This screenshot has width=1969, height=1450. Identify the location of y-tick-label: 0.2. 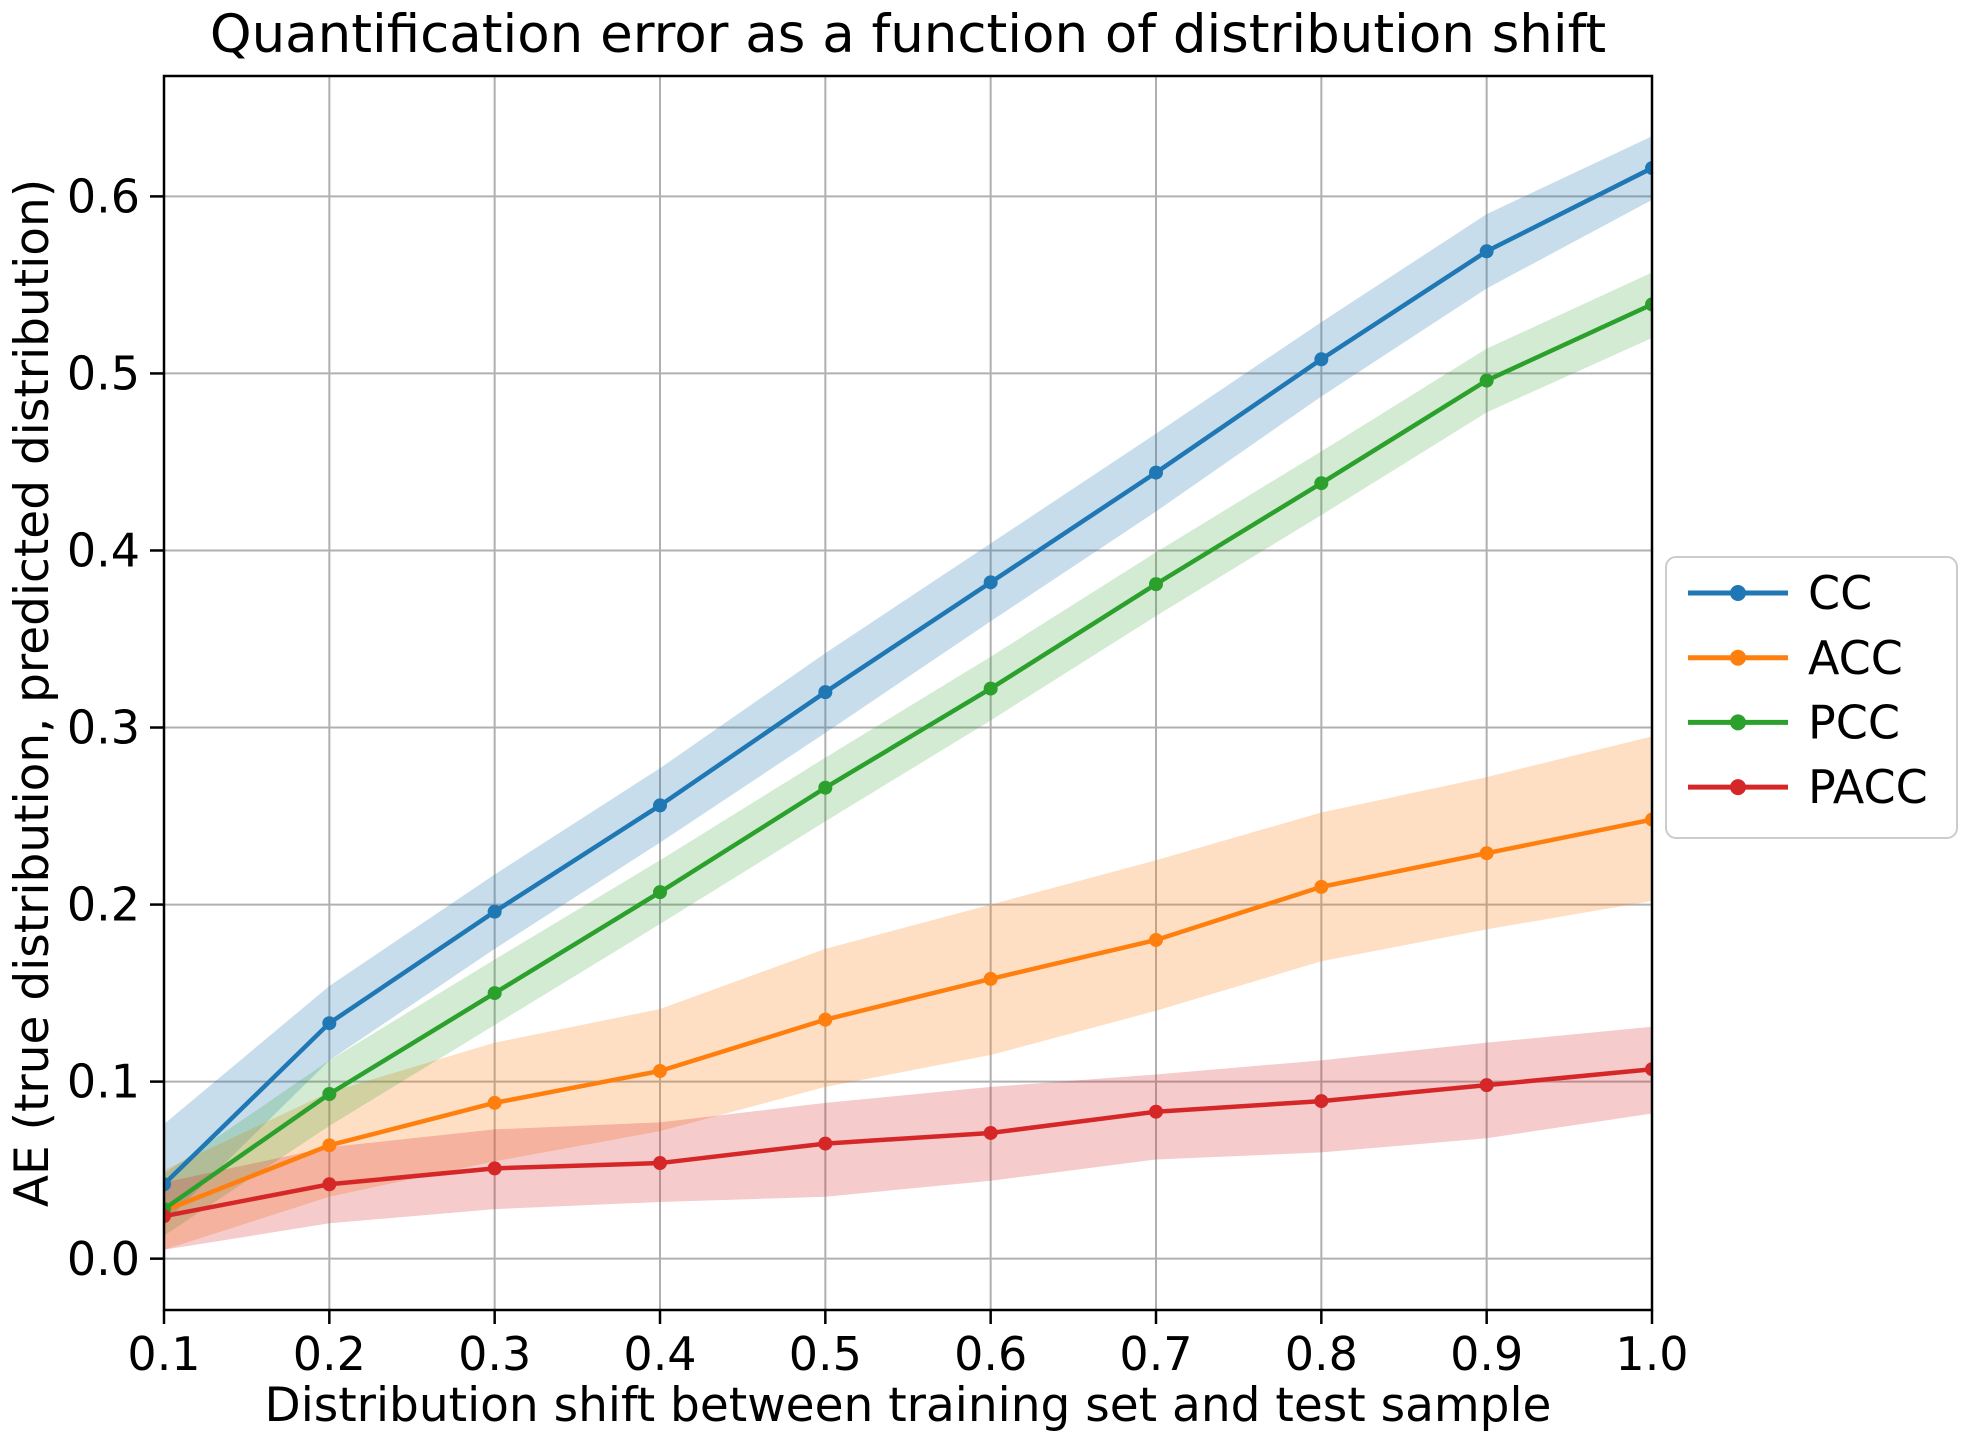
(103, 905).